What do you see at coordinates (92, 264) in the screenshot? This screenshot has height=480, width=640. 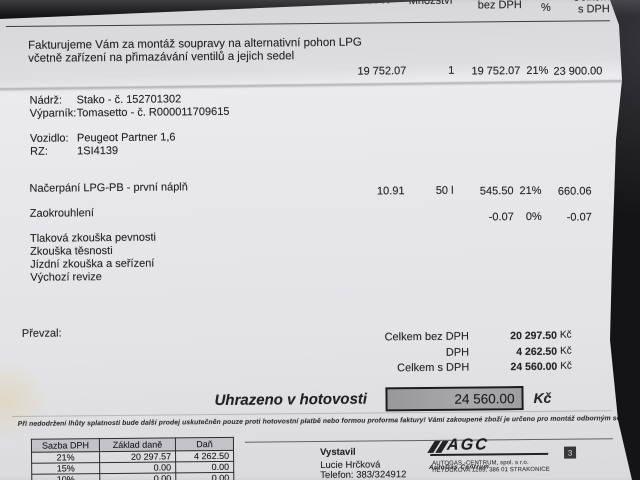 I see `service-item: Jízdní zkouška a seřízení` at bounding box center [92, 264].